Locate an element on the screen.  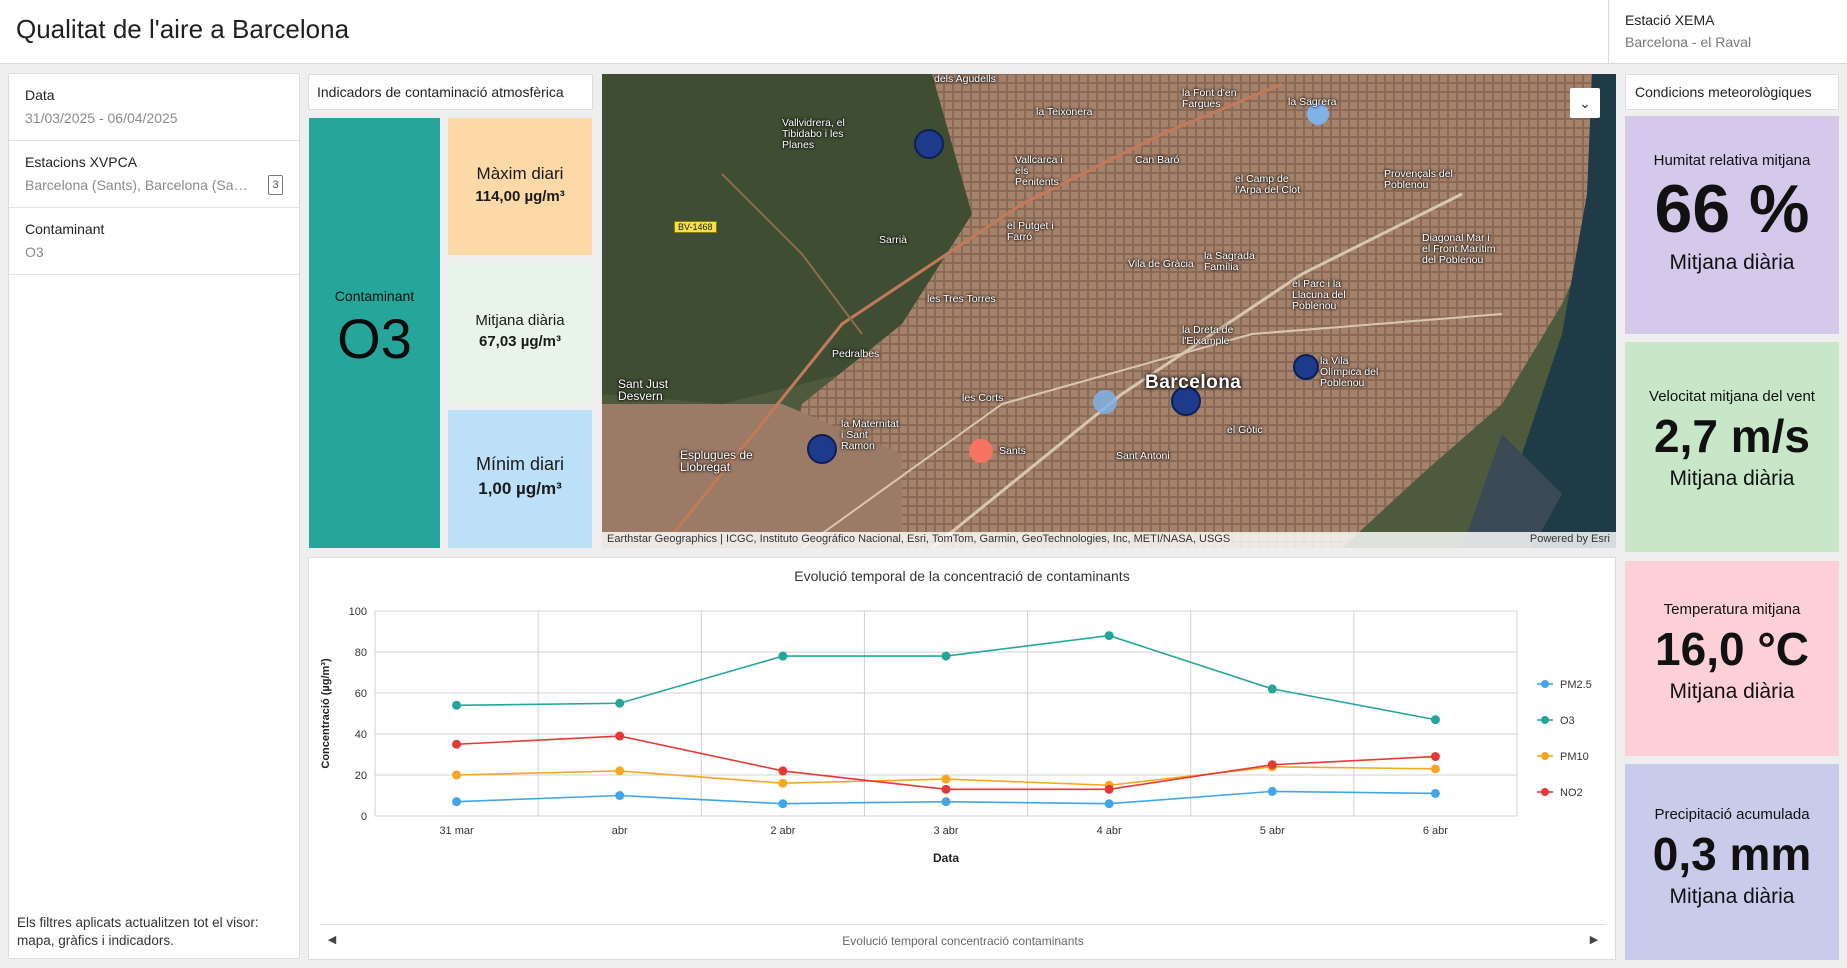
filter-date-value: 31/03/2025 - 06/04/2025 is located at coordinates (101, 118).